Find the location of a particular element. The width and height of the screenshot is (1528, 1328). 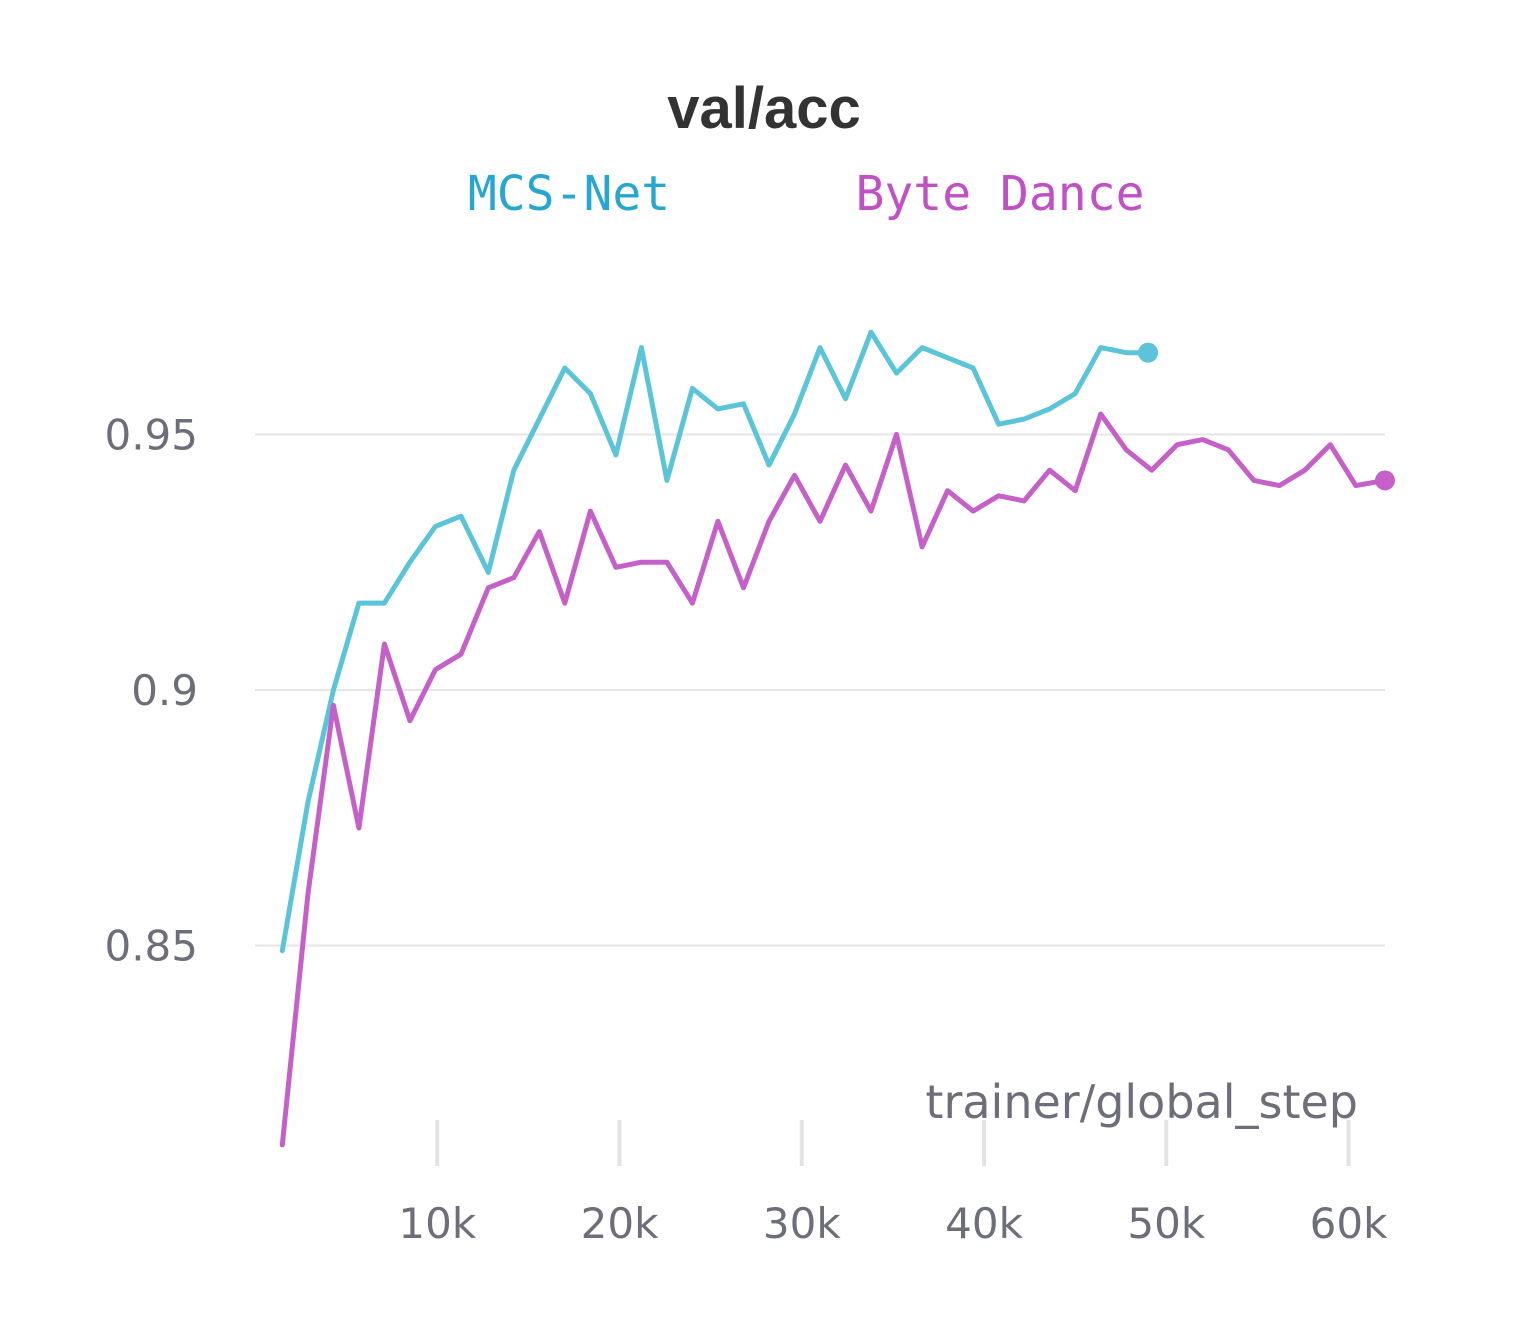

x-tick-label-3: 40k is located at coordinates (984, 1223).